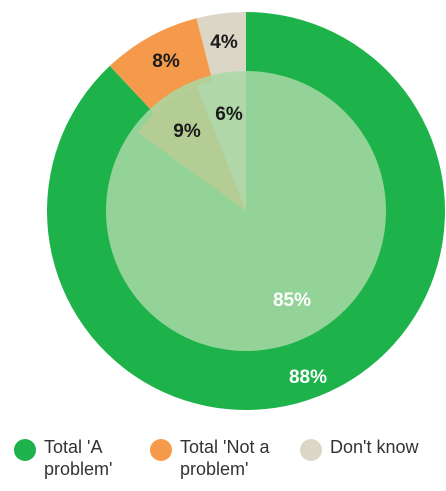  Describe the element at coordinates (292, 300) in the screenshot. I see `inner-label-a-problem: 85%` at that location.